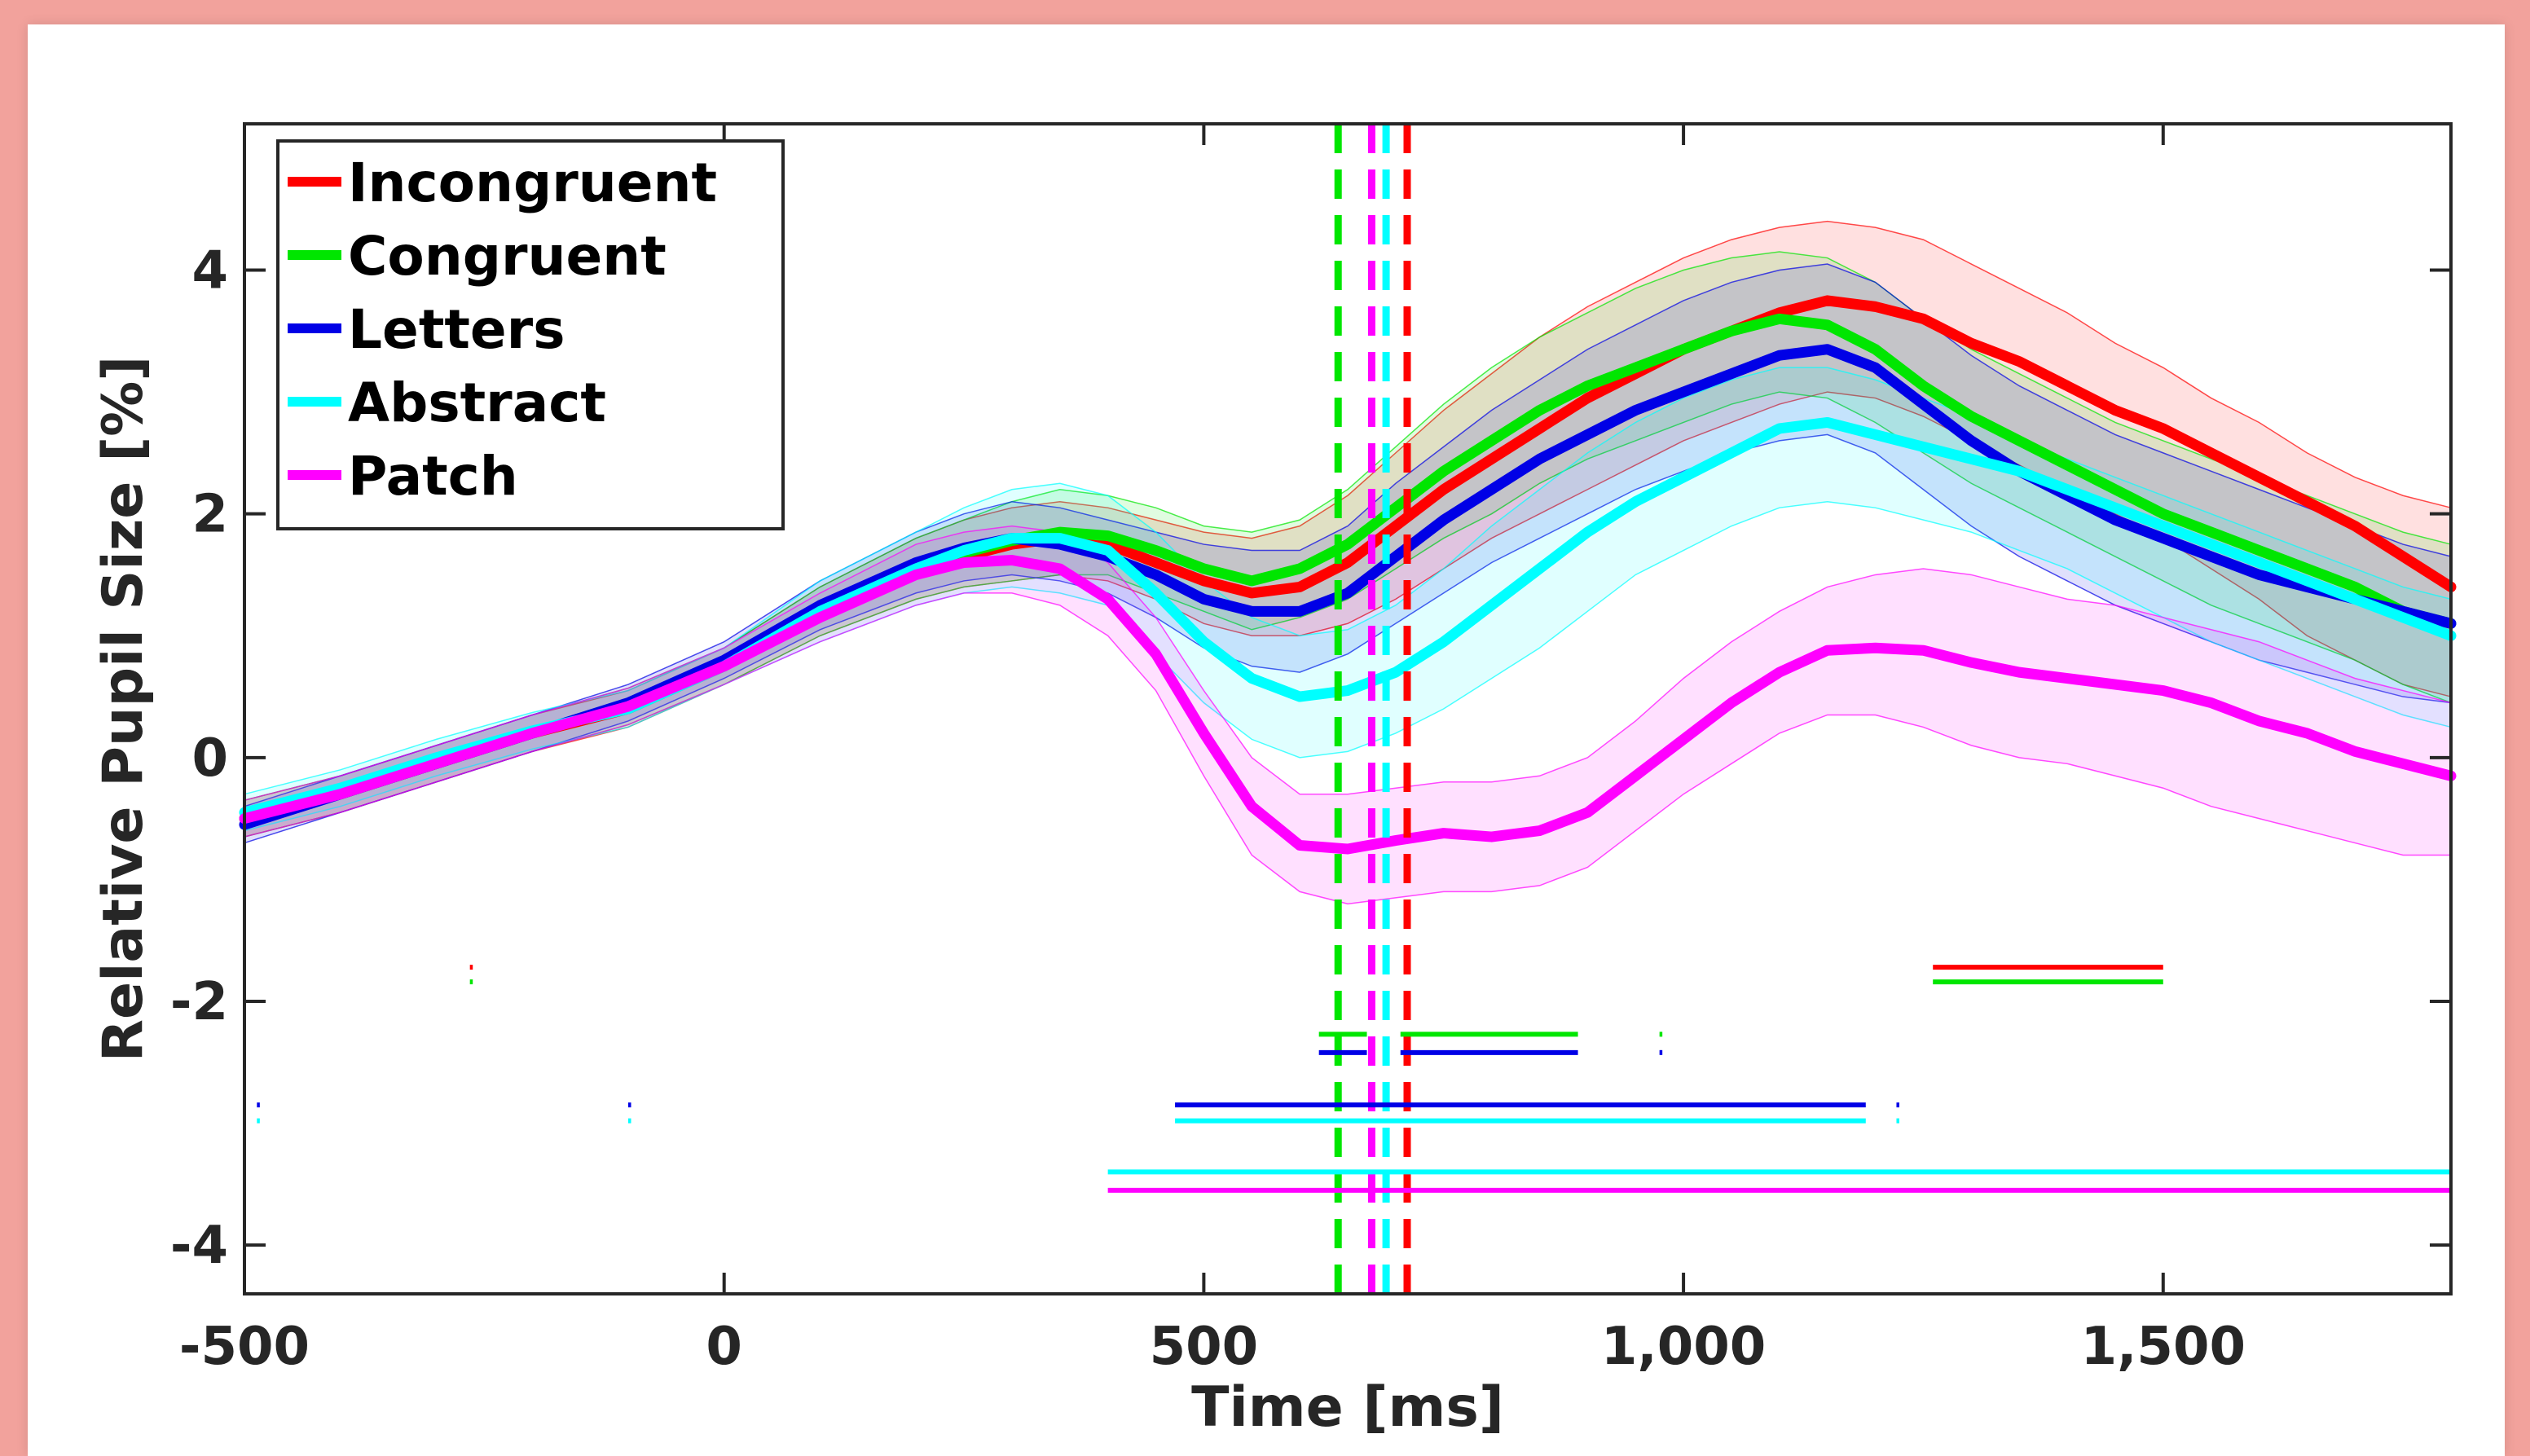 This screenshot has height=1456, width=2530. What do you see at coordinates (209, 515) in the screenshot?
I see `y-tick-label: 2` at bounding box center [209, 515].